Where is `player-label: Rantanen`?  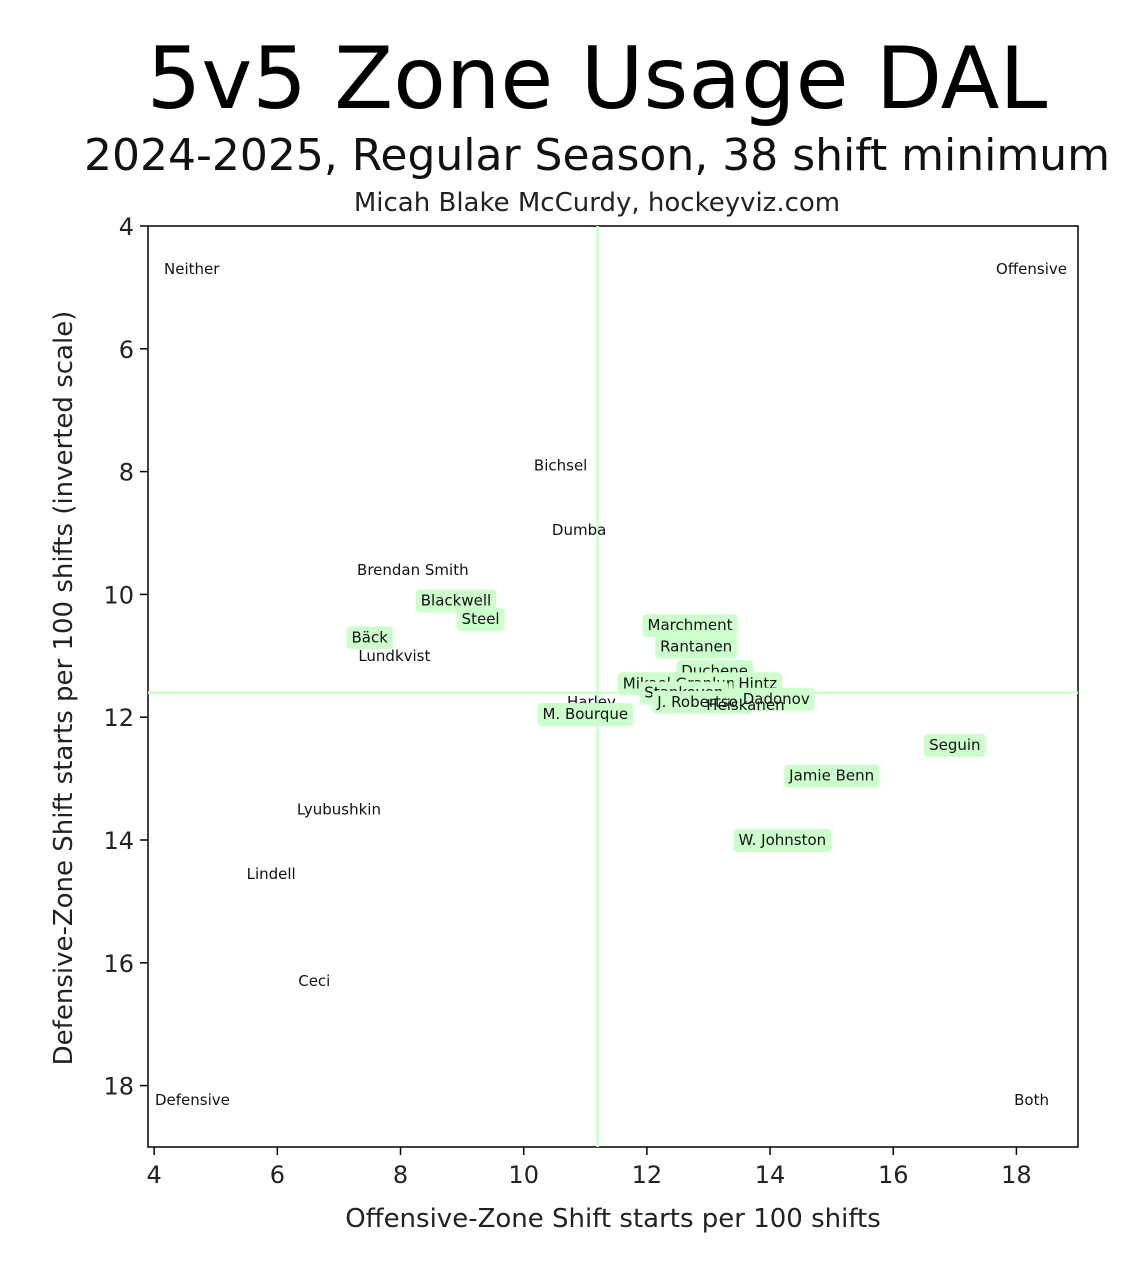
player-label: Rantanen is located at coordinates (696, 647).